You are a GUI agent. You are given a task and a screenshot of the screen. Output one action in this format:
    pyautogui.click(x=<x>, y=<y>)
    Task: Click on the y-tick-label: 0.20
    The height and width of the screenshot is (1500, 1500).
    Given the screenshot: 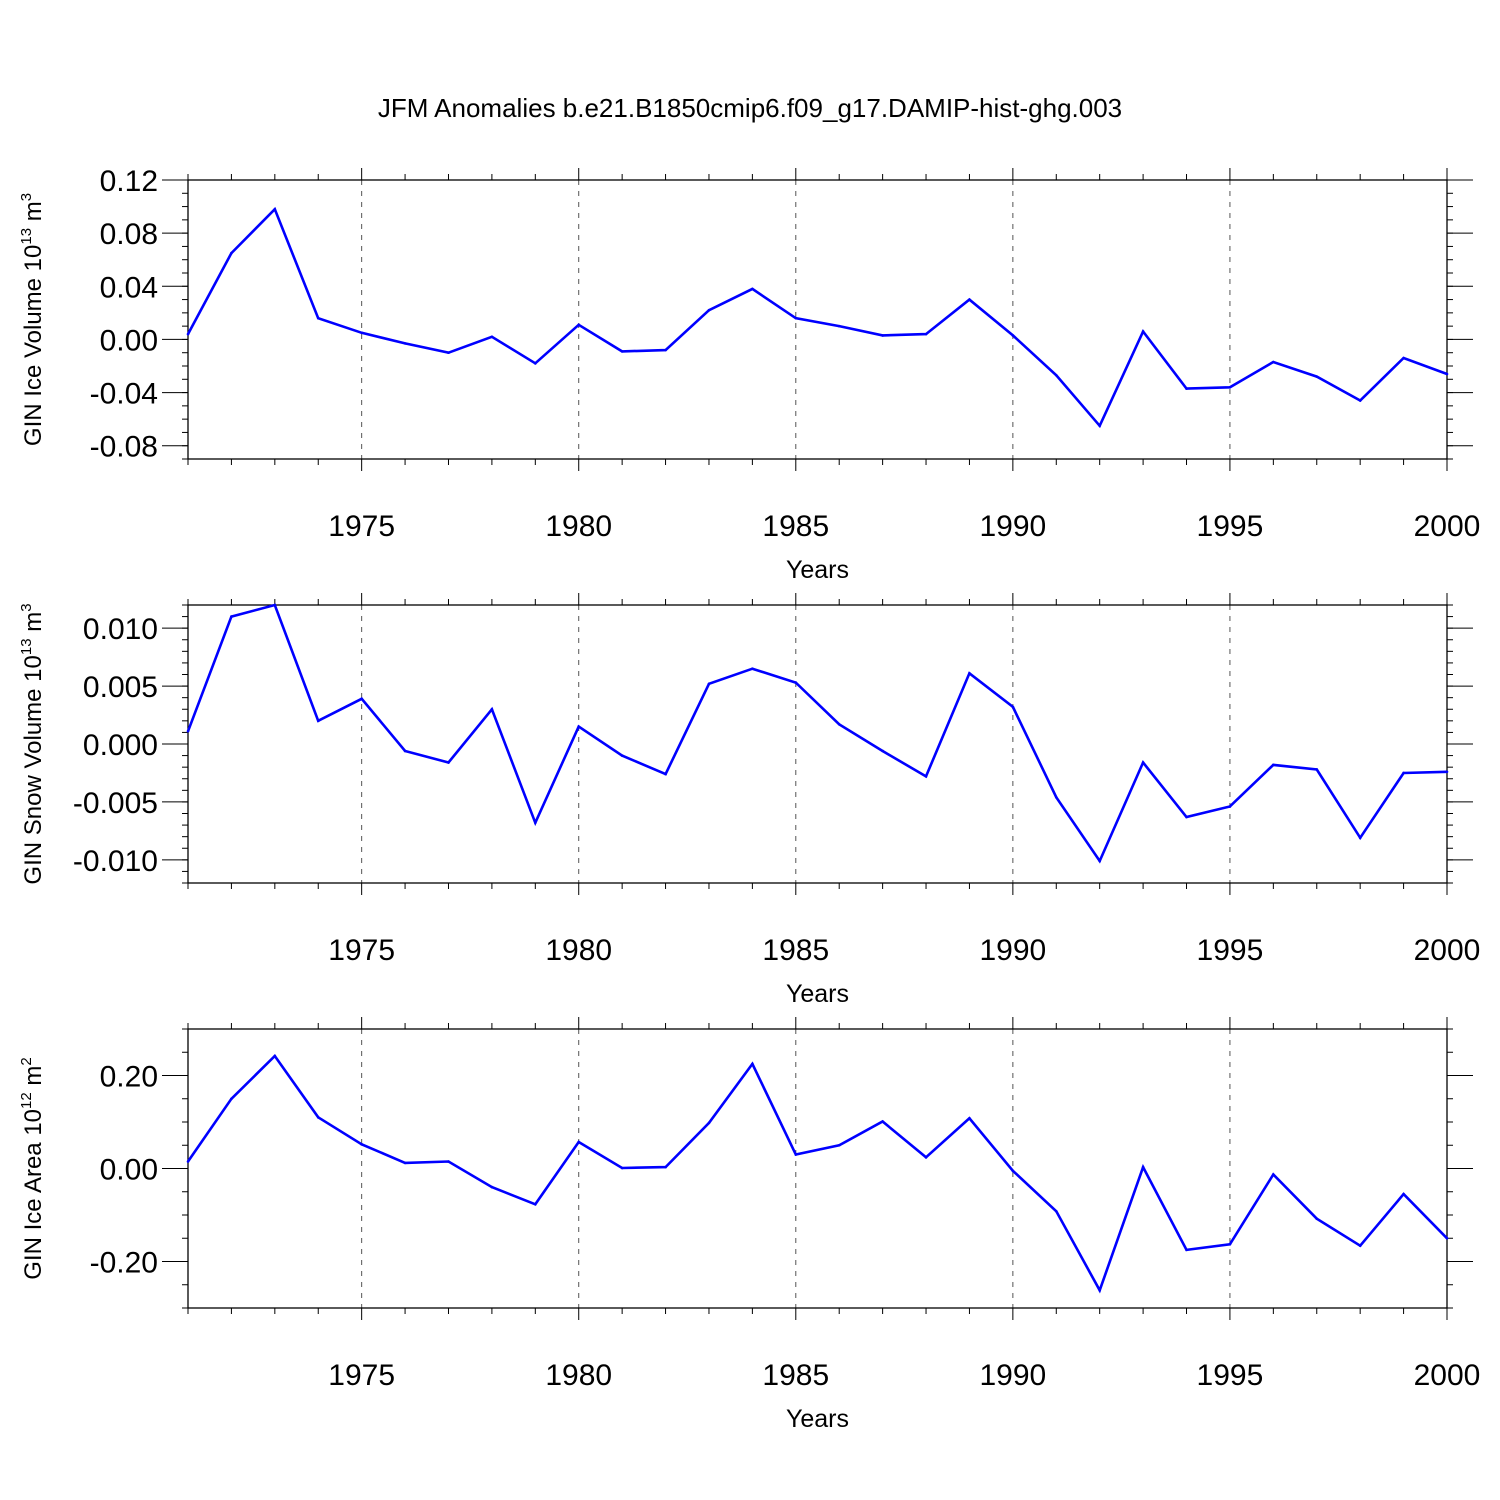 What is the action you would take?
    pyautogui.click(x=129, y=1077)
    